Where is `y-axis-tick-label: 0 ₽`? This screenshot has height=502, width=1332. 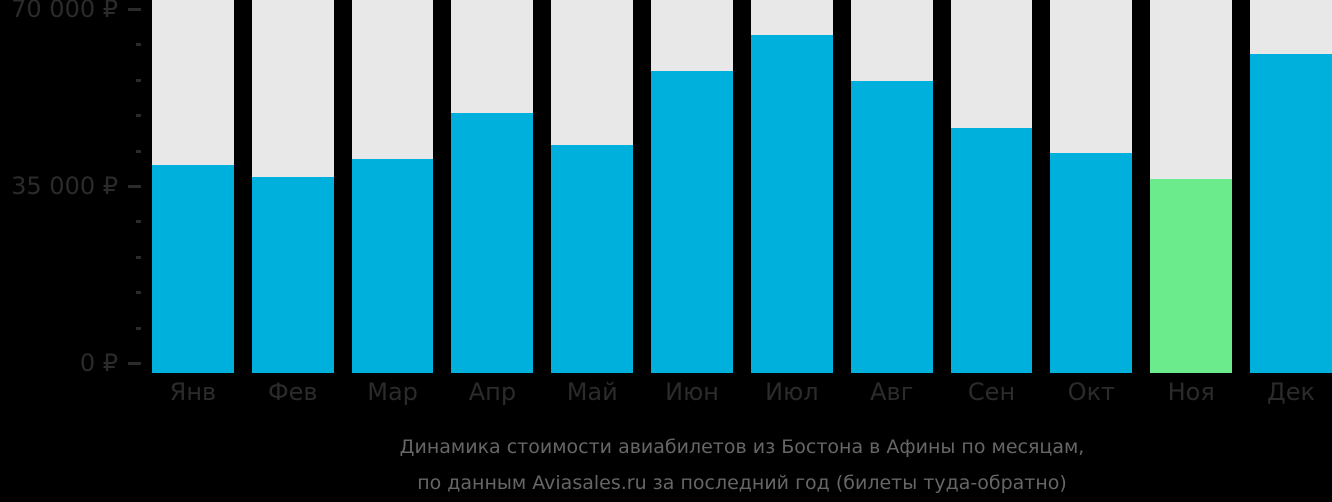
y-axis-tick-label: 0 ₽ is located at coordinates (98, 363).